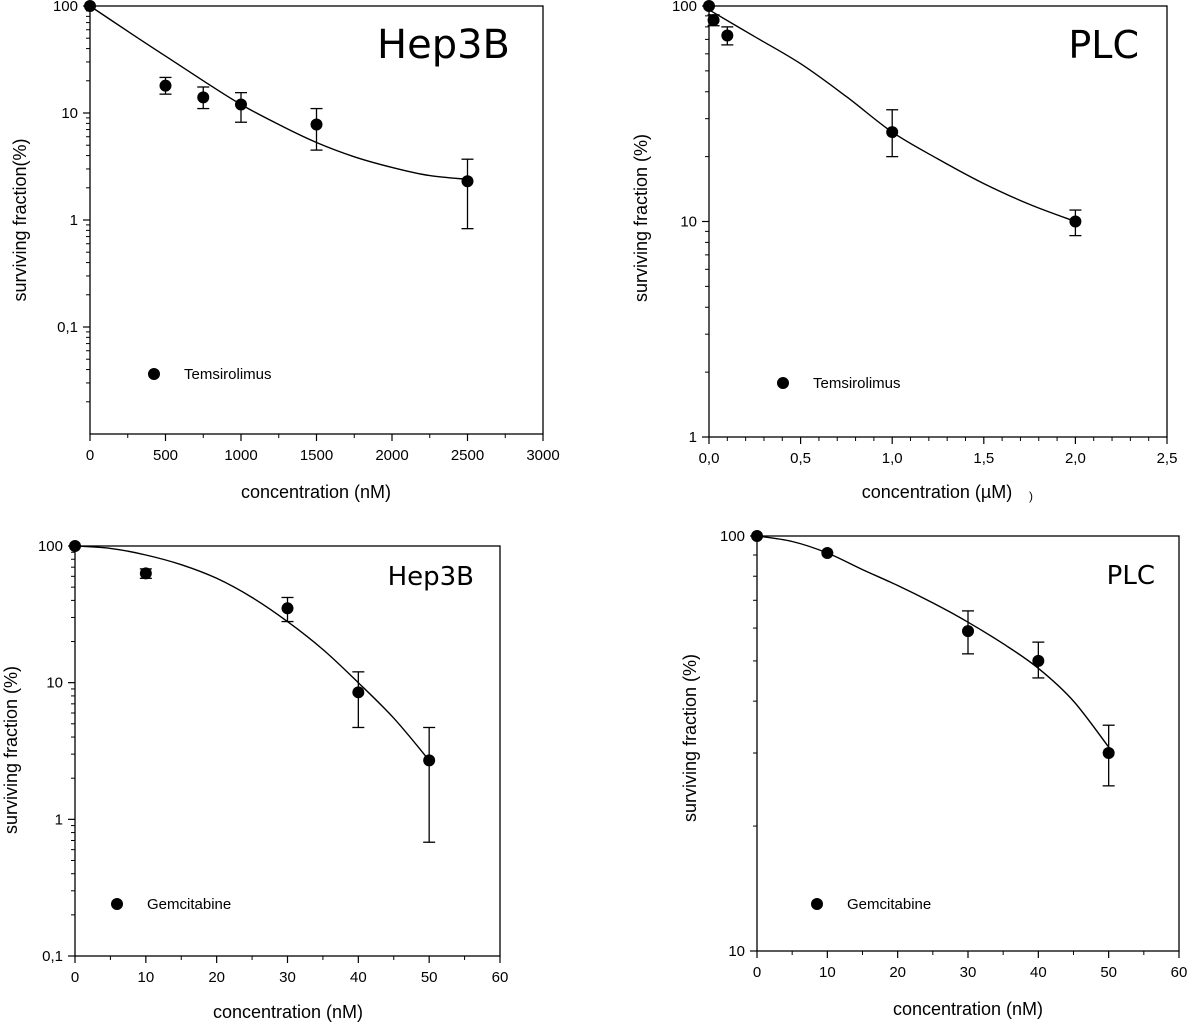  I want to click on x-tick-label: 3000, so click(542, 455).